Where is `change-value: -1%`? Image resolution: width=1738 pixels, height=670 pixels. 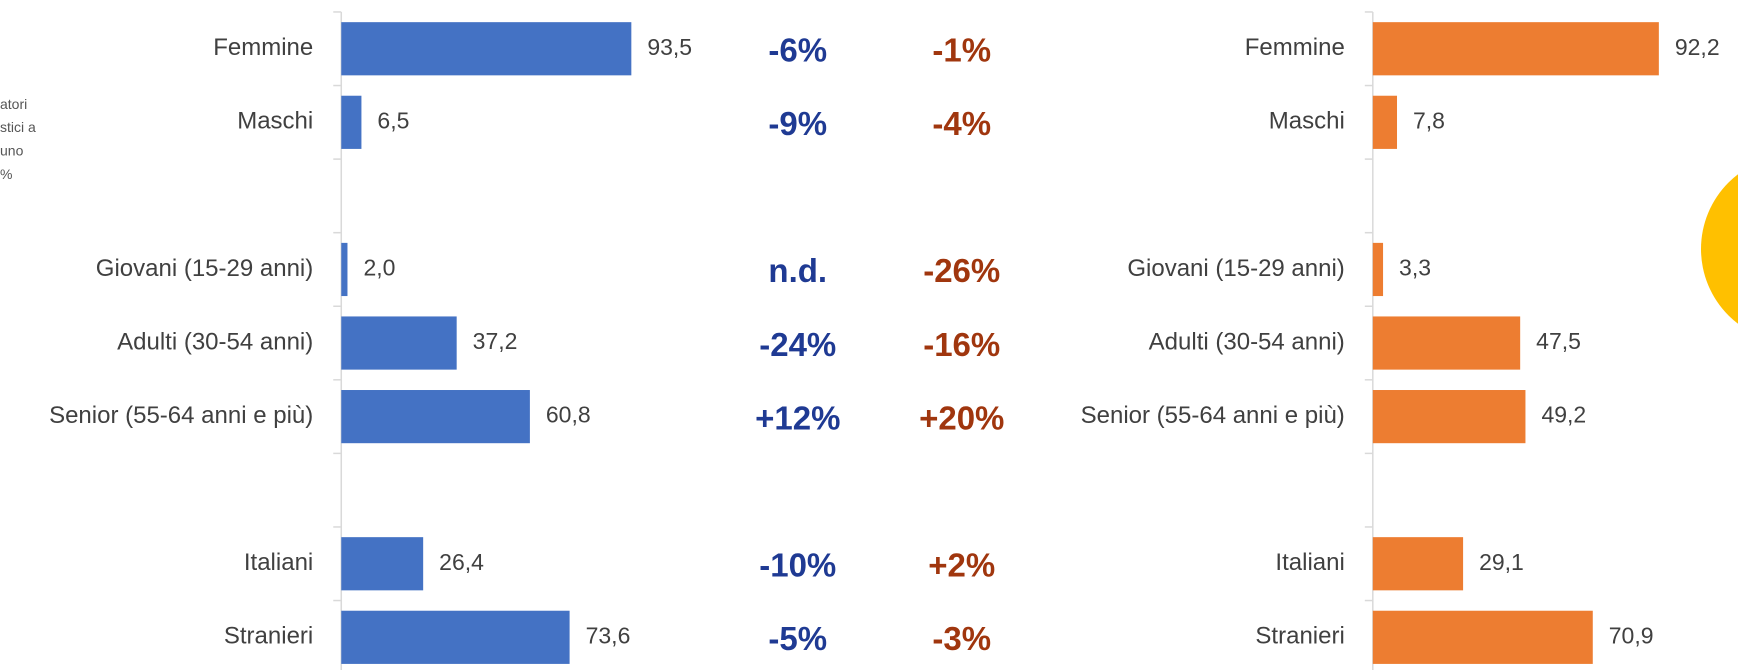 change-value: -1% is located at coordinates (961, 49).